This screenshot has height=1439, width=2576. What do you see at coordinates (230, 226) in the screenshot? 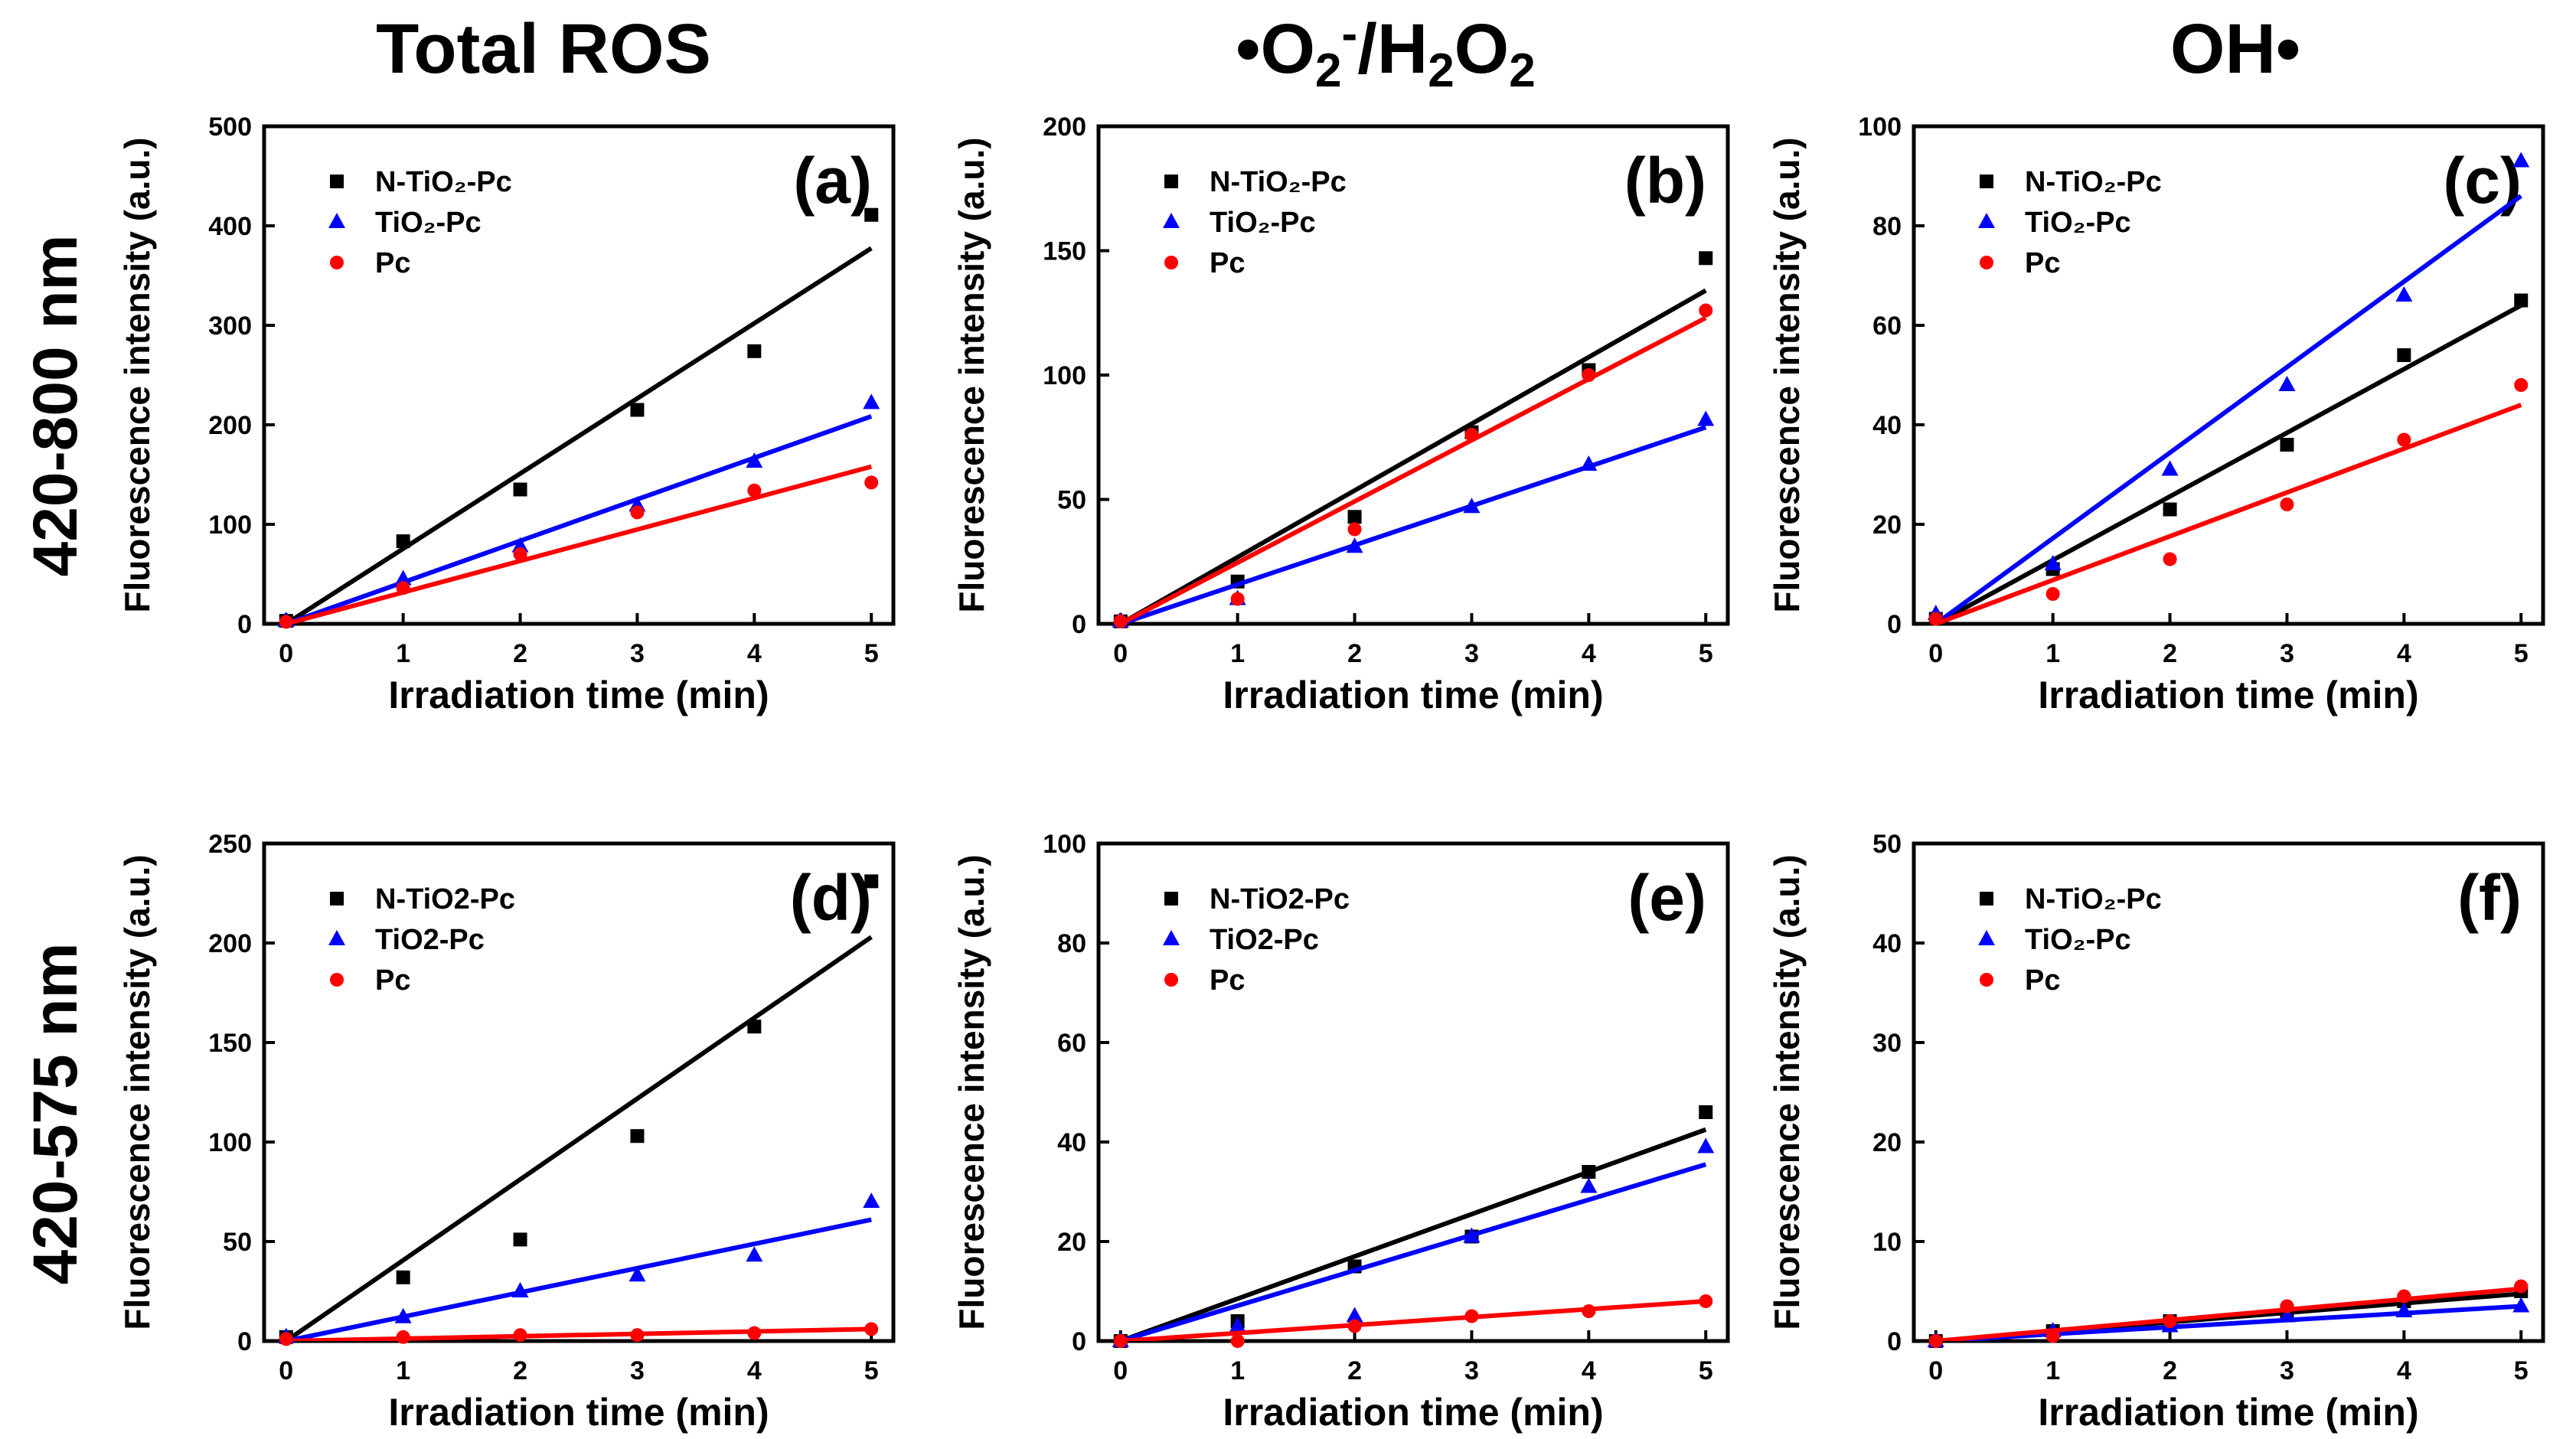
I see `y-tick-label: 400` at bounding box center [230, 226].